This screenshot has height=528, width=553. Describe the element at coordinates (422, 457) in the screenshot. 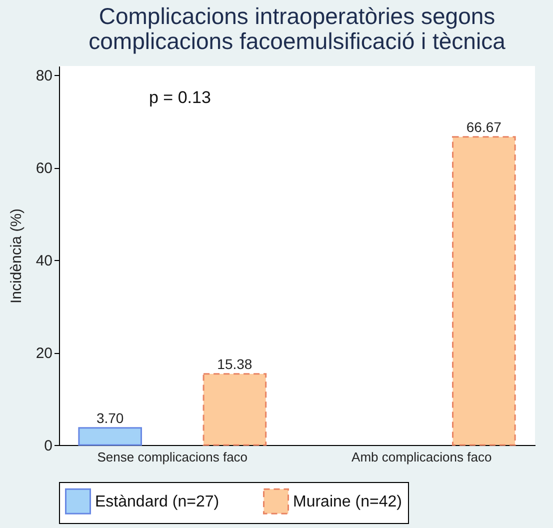

I see `x-tick-label: Amb complicacions faco` at that location.